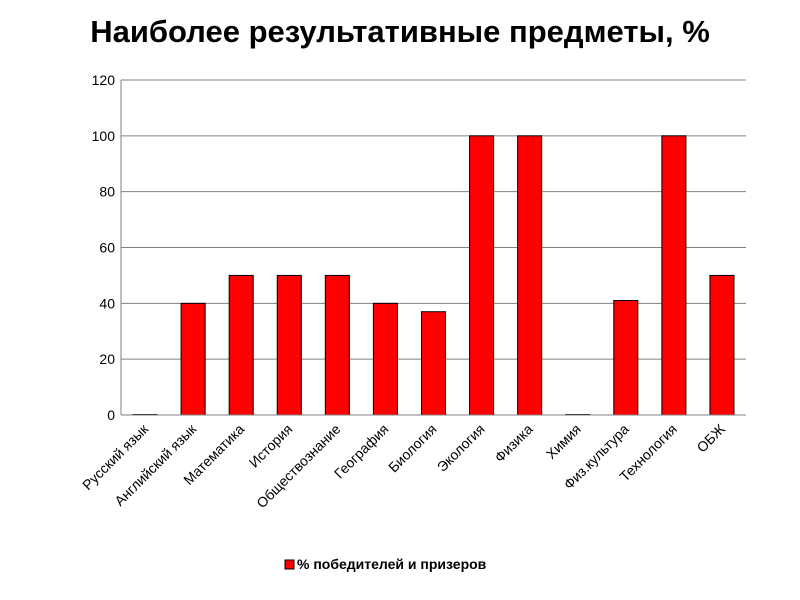 The image size is (800, 600). Describe the element at coordinates (298, 466) in the screenshot. I see `x-tick-label: Обществознание` at that location.